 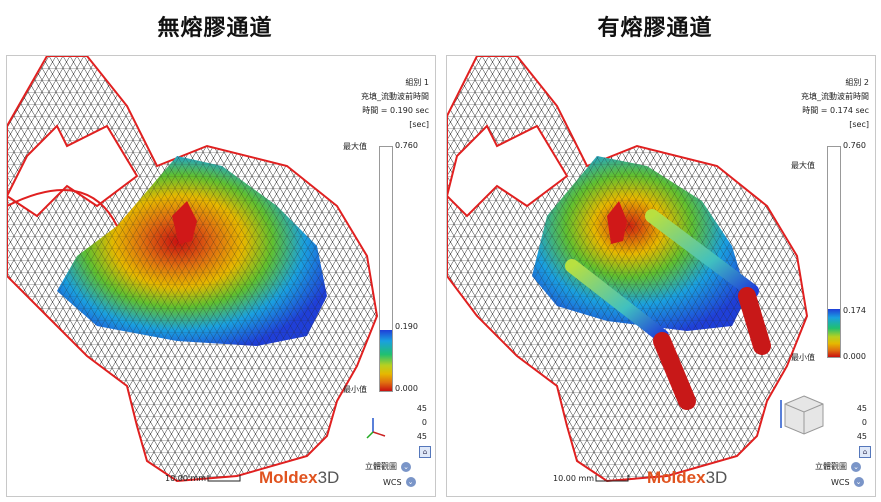 What do you see at coordinates (574, 478) in the screenshot?
I see `right-scale-label: 10.00 mm` at bounding box center [574, 478].